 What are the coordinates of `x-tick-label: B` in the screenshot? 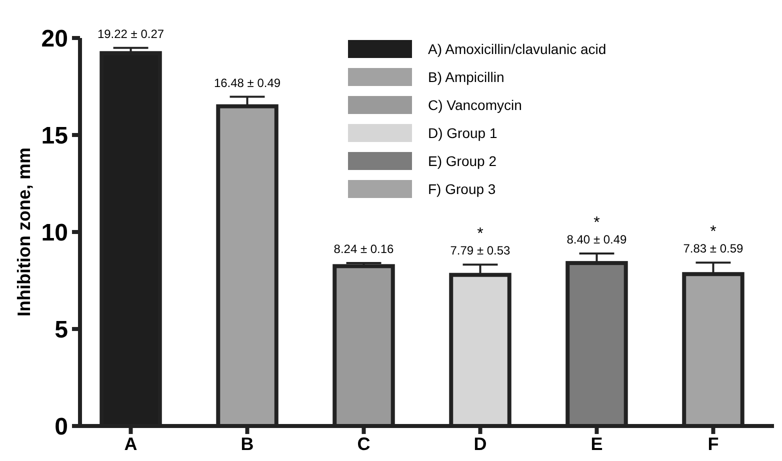 It's located at (247, 444).